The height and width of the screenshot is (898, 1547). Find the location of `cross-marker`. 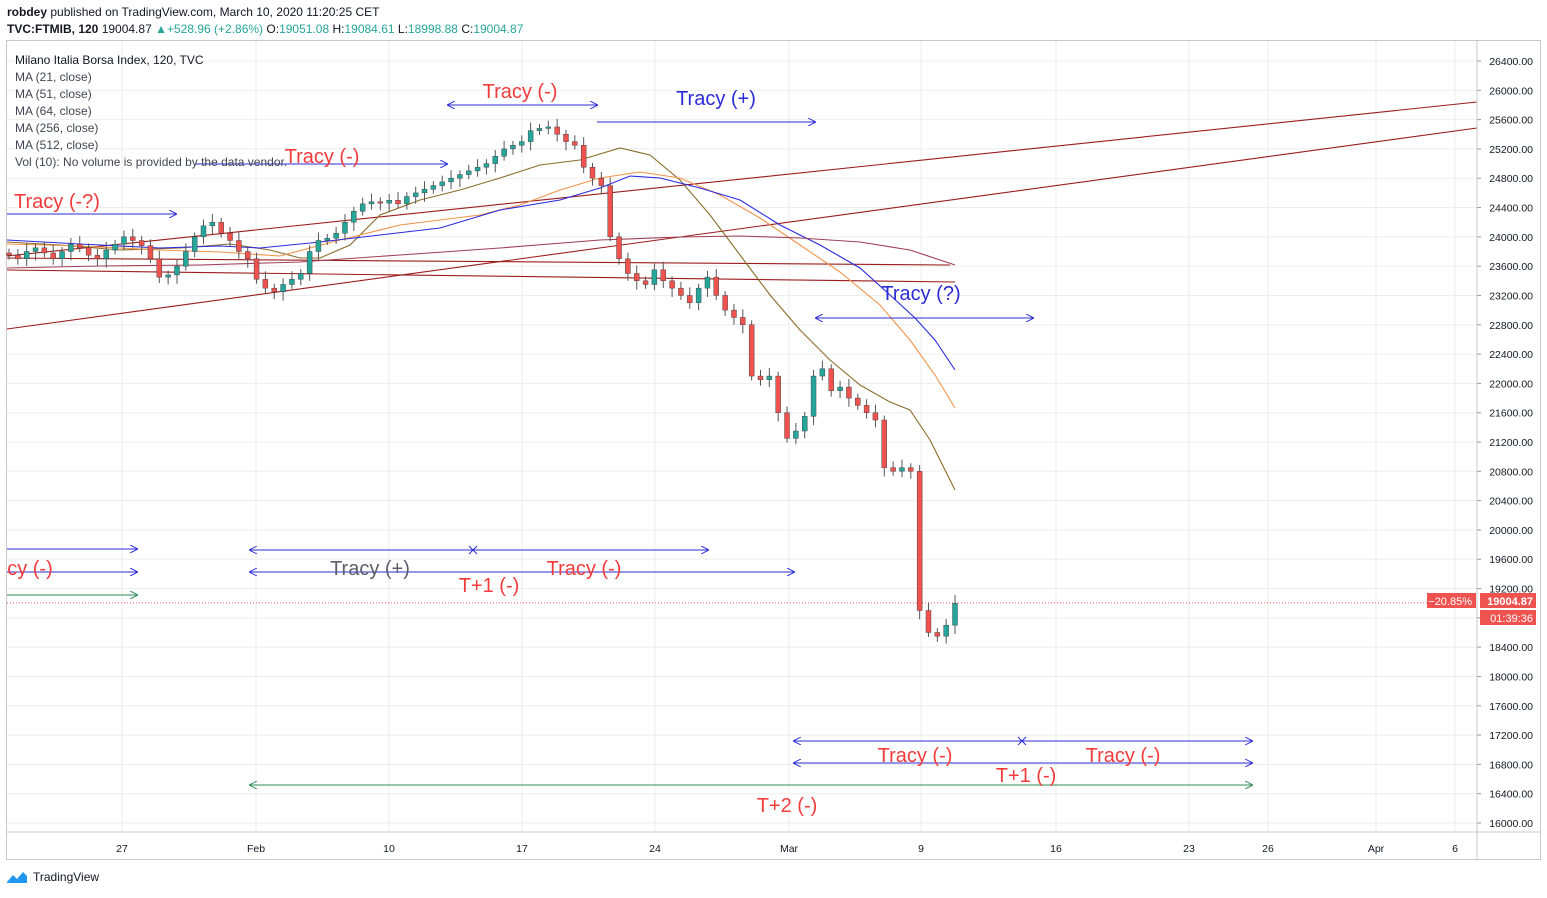

cross-marker is located at coordinates (1022, 741).